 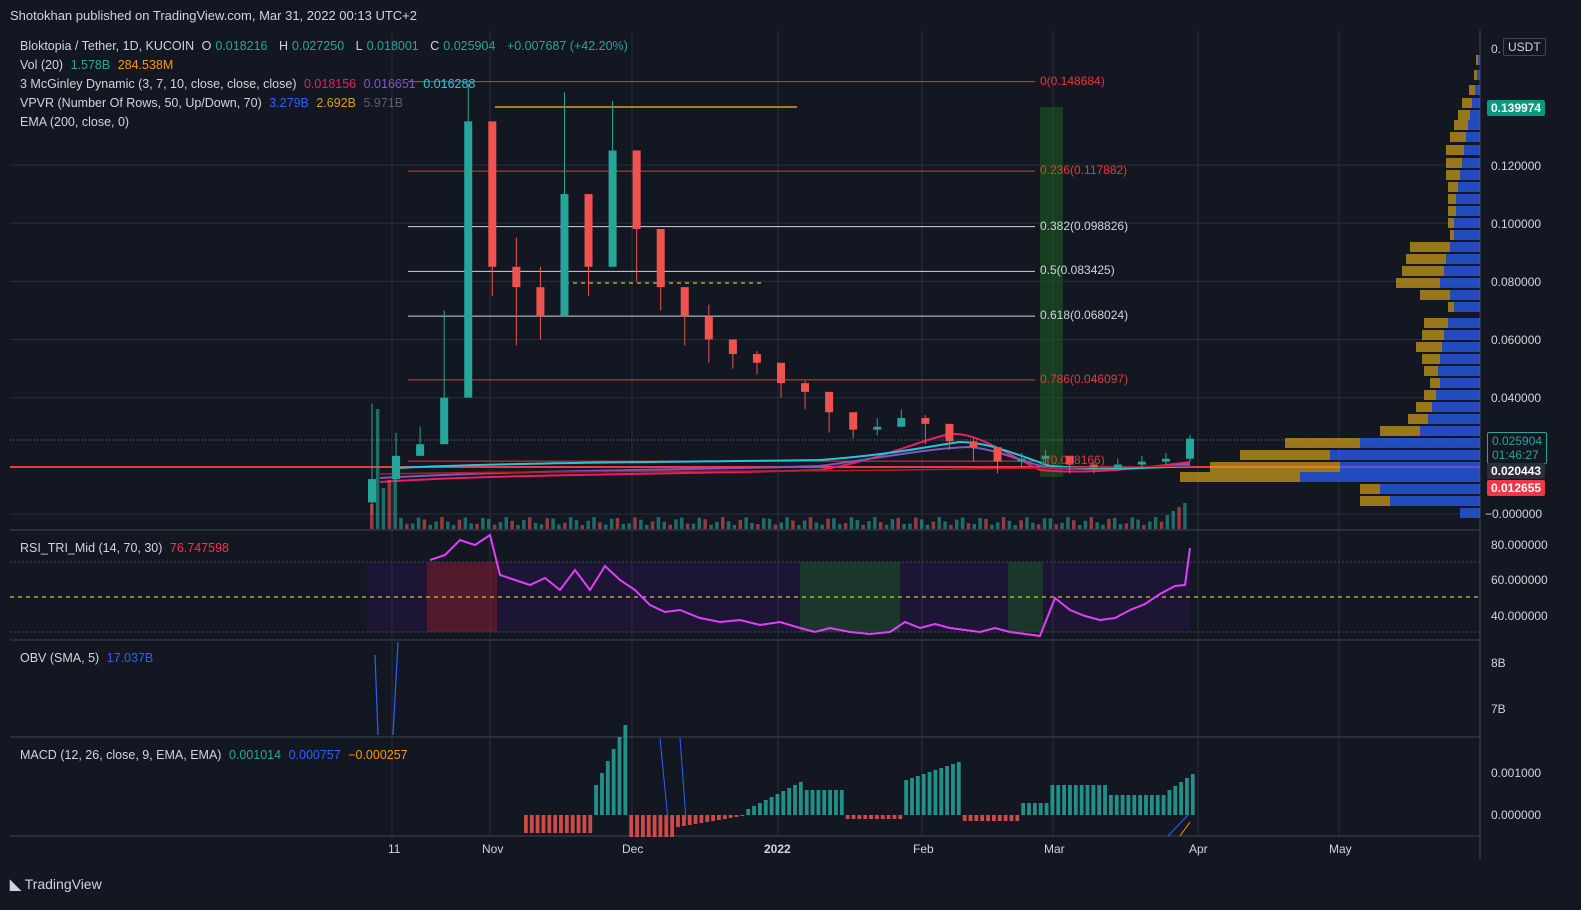 What do you see at coordinates (633, 849) in the screenshot?
I see `time-tick: Dec` at bounding box center [633, 849].